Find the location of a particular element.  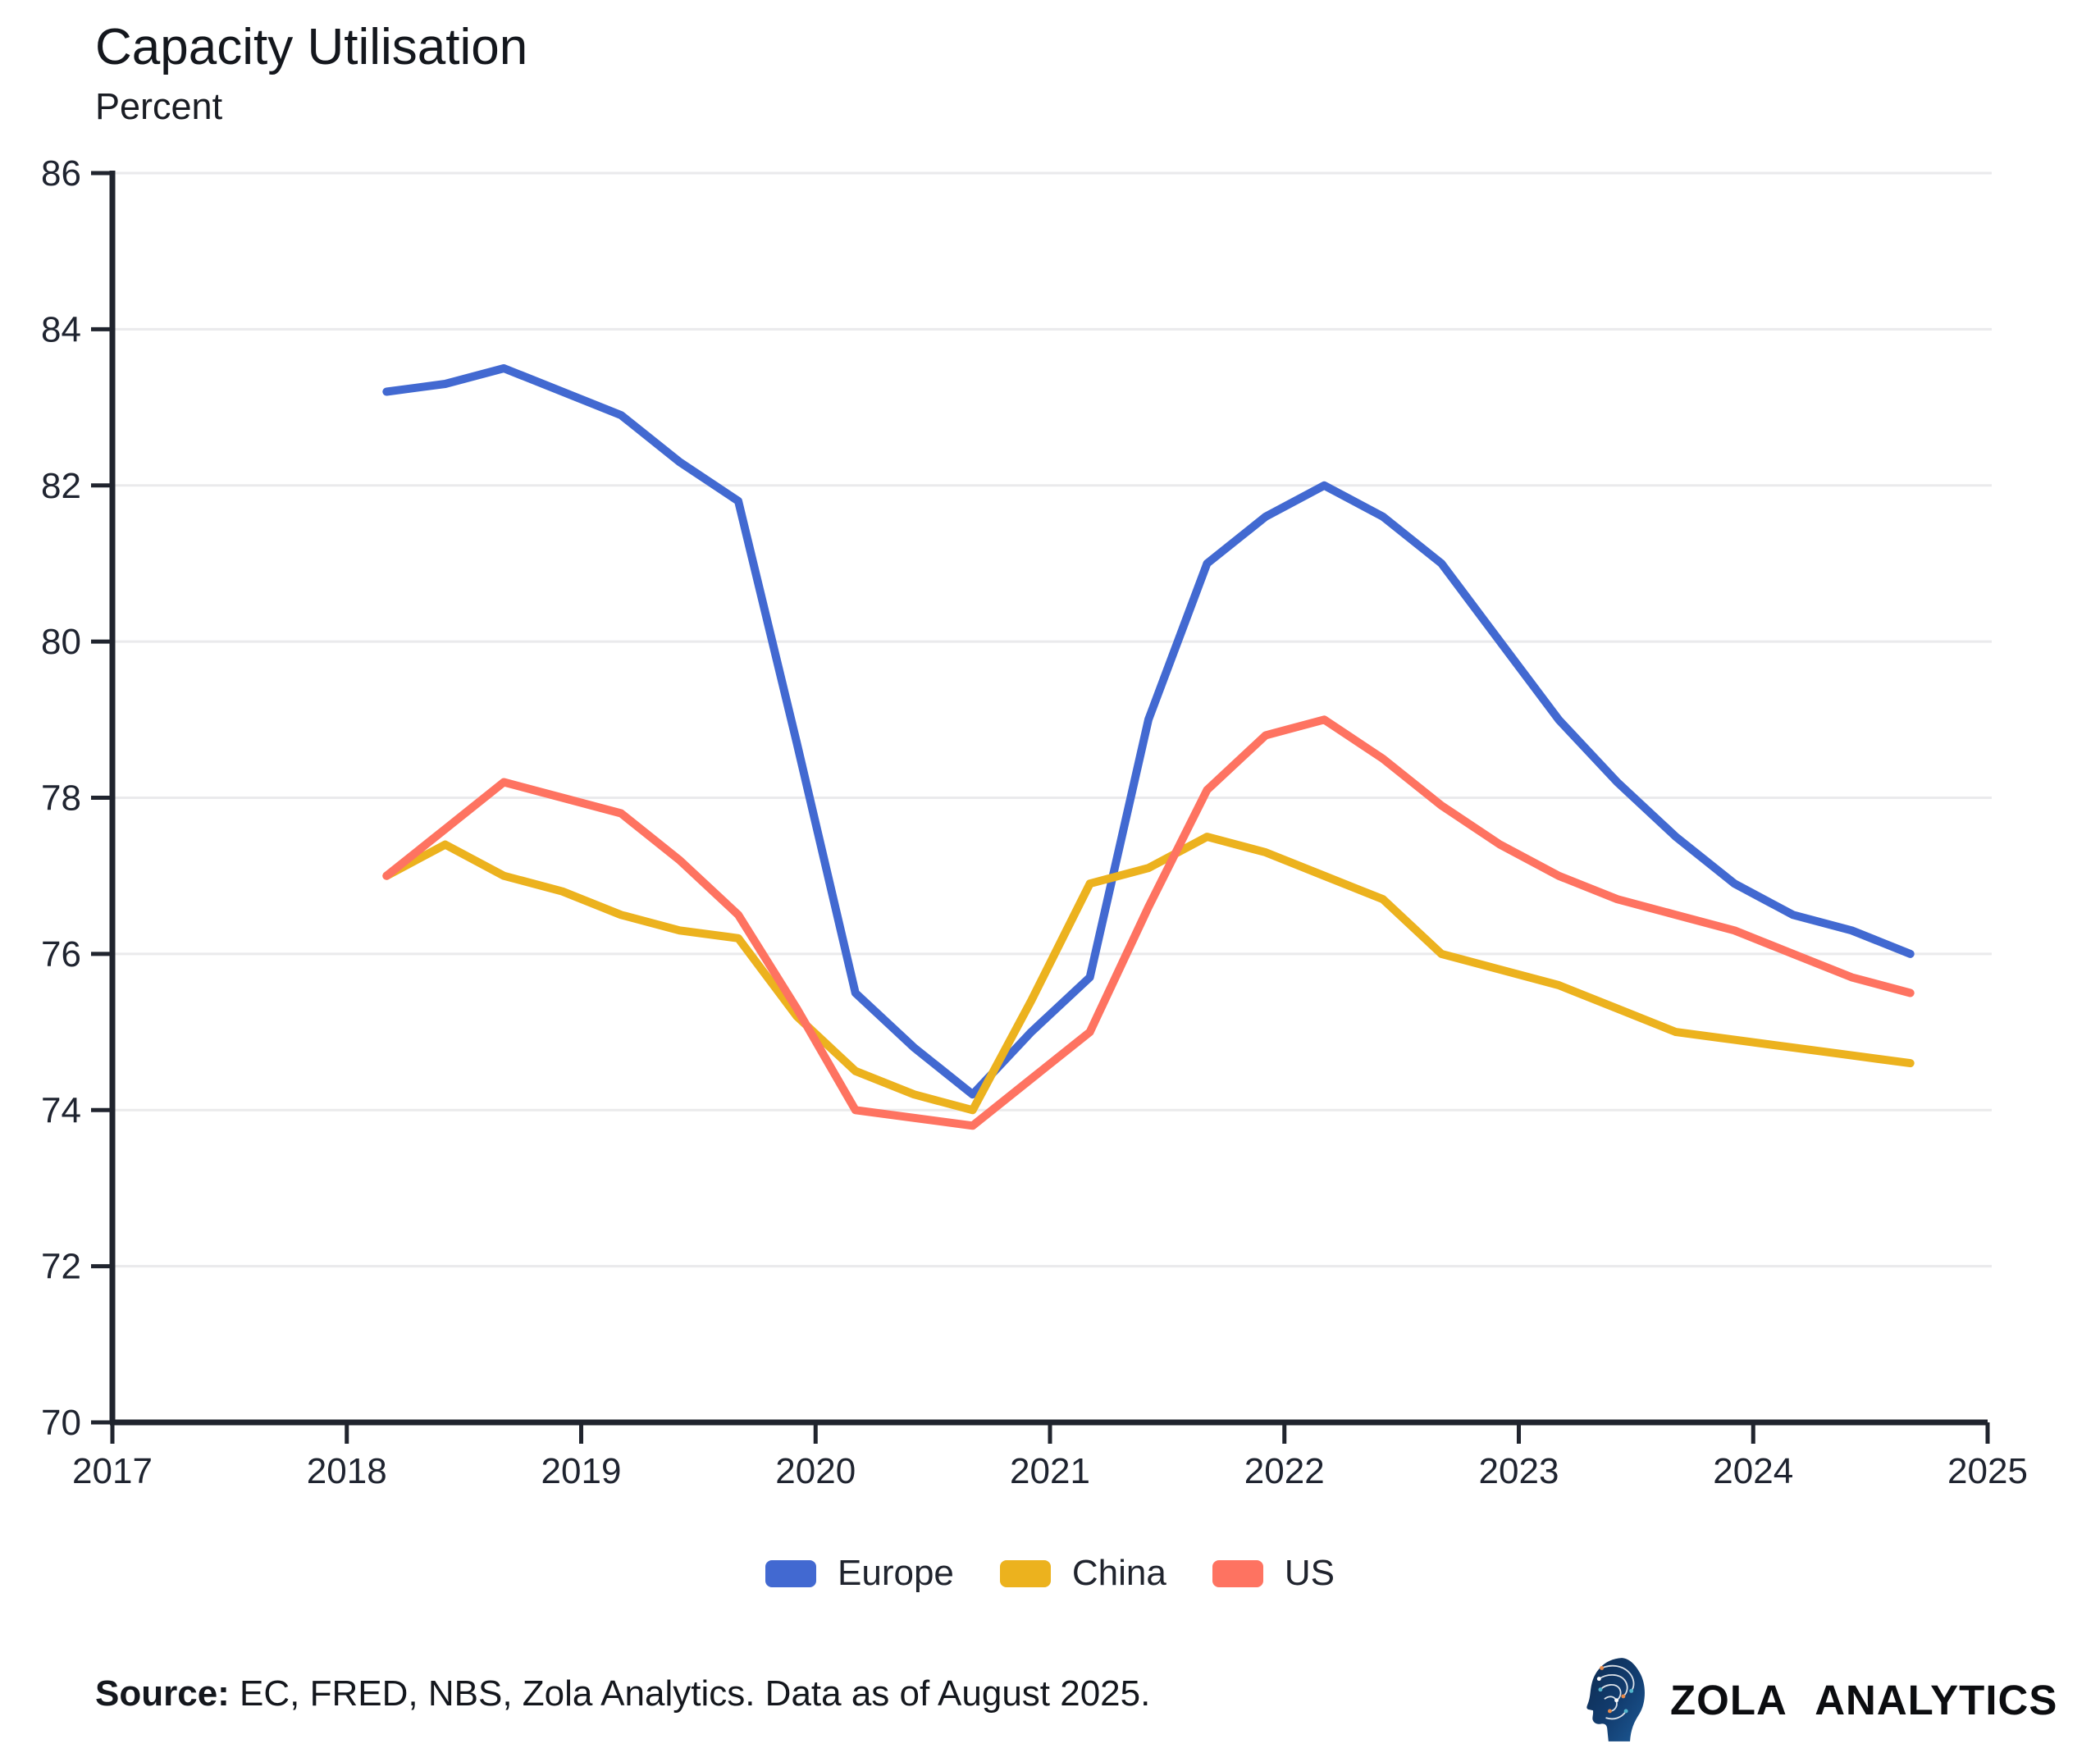

y-tick-label-70: 70 is located at coordinates (61, 1423).